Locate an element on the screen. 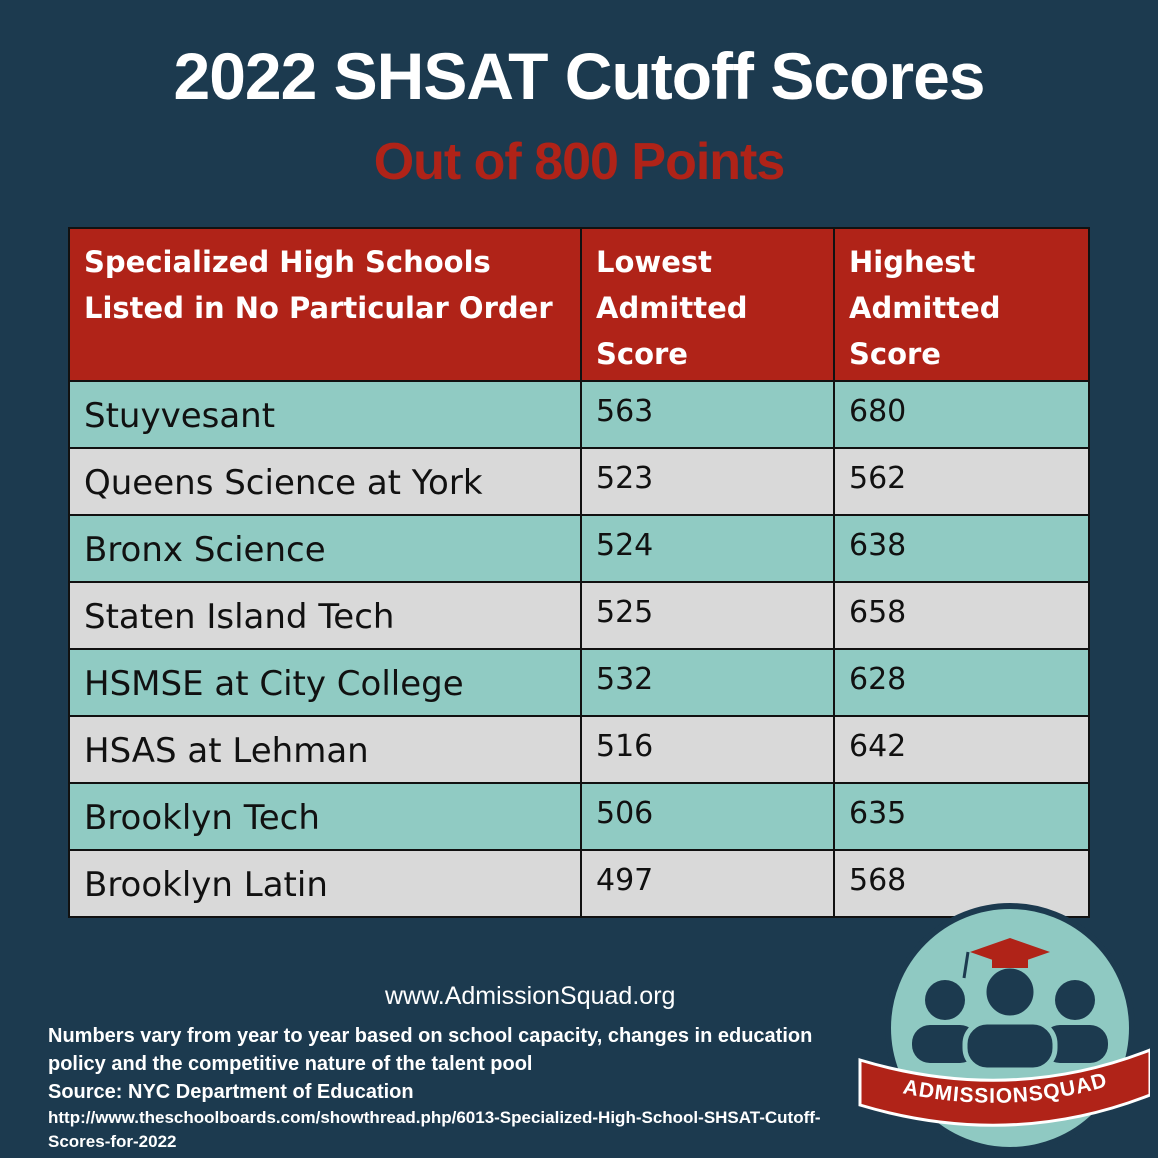 The image size is (1158, 1158). school-name: Queens Science at York is located at coordinates (325, 481).